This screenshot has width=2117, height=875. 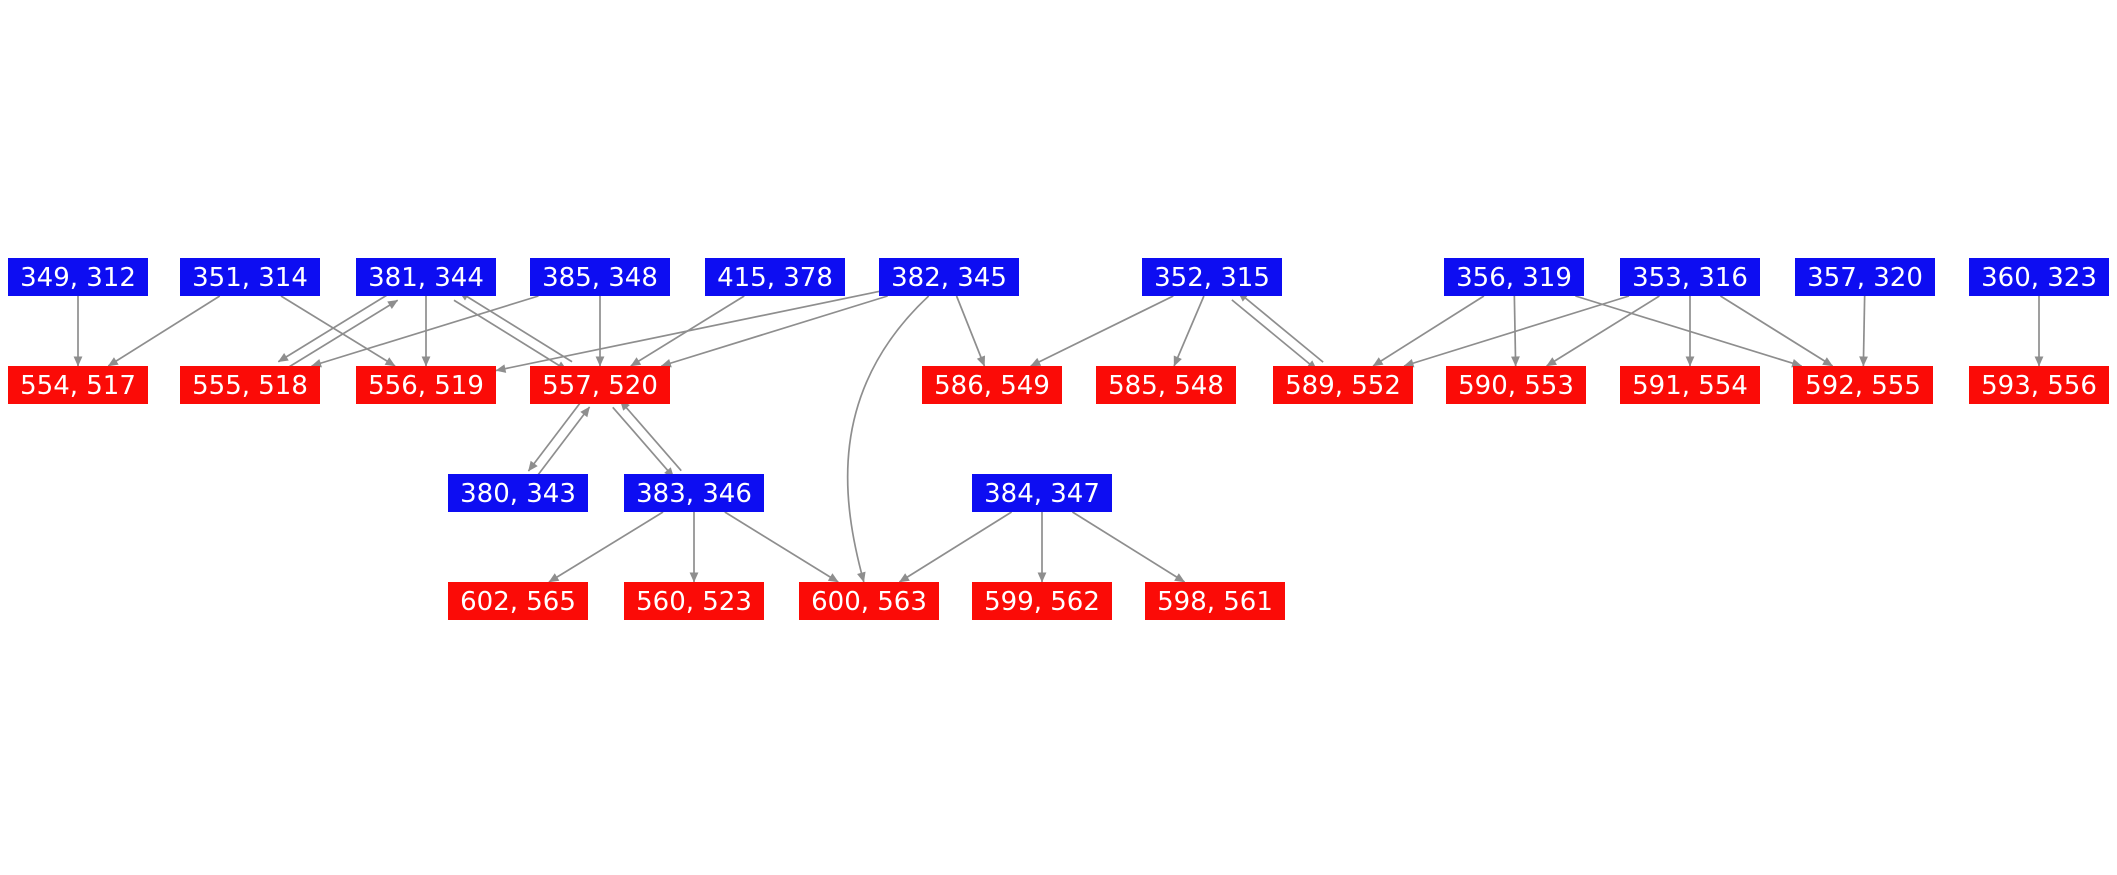 I want to click on node-label: 598, 561, so click(x=1215, y=602).